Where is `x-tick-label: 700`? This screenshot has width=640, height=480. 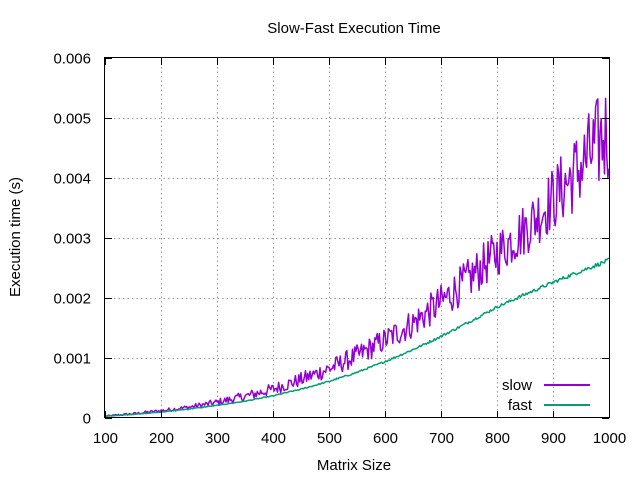
x-tick-label: 700 is located at coordinates (441, 438).